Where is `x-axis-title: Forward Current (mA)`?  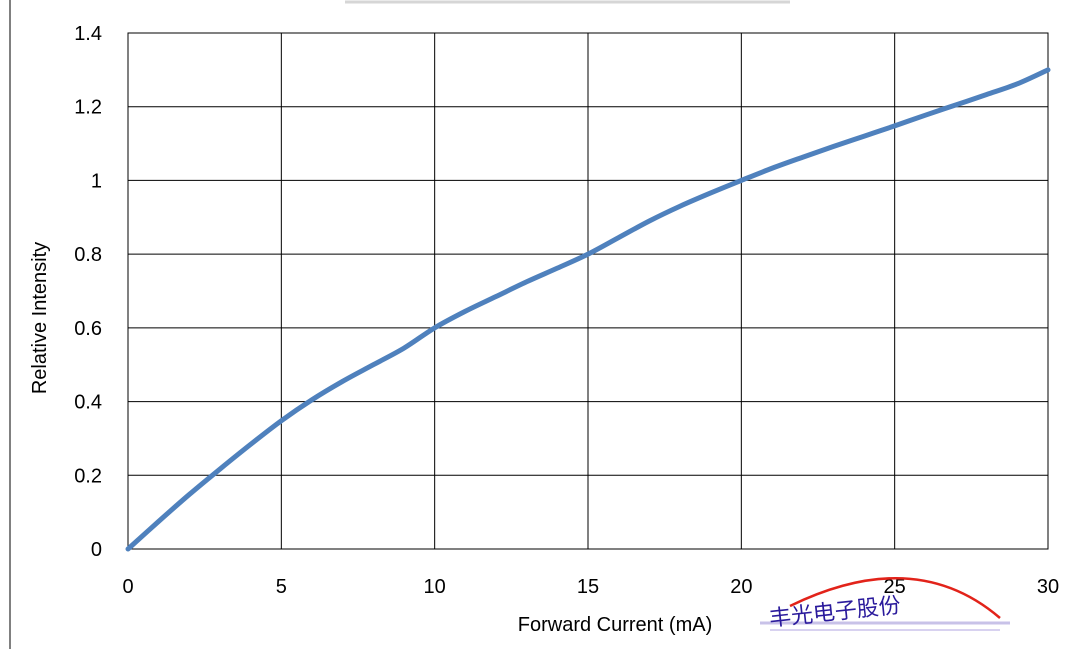 x-axis-title: Forward Current (mA) is located at coordinates (615, 625).